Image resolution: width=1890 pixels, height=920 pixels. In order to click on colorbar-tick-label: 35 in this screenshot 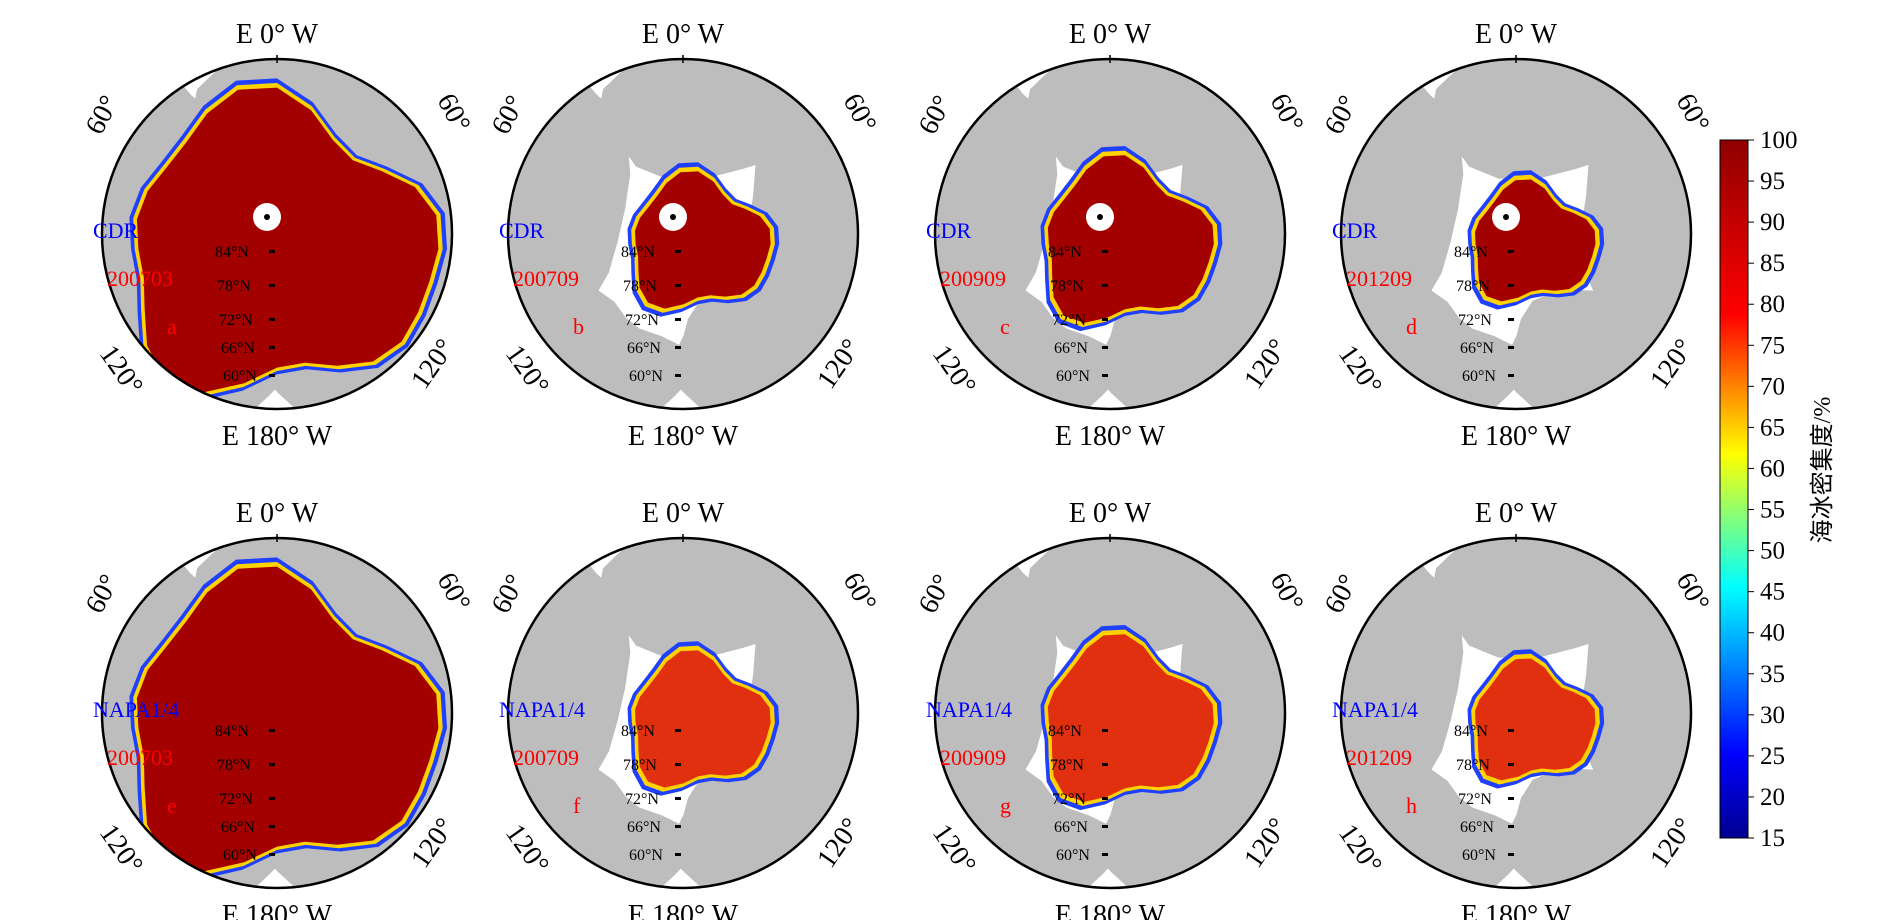, I will do `click(1772, 674)`.